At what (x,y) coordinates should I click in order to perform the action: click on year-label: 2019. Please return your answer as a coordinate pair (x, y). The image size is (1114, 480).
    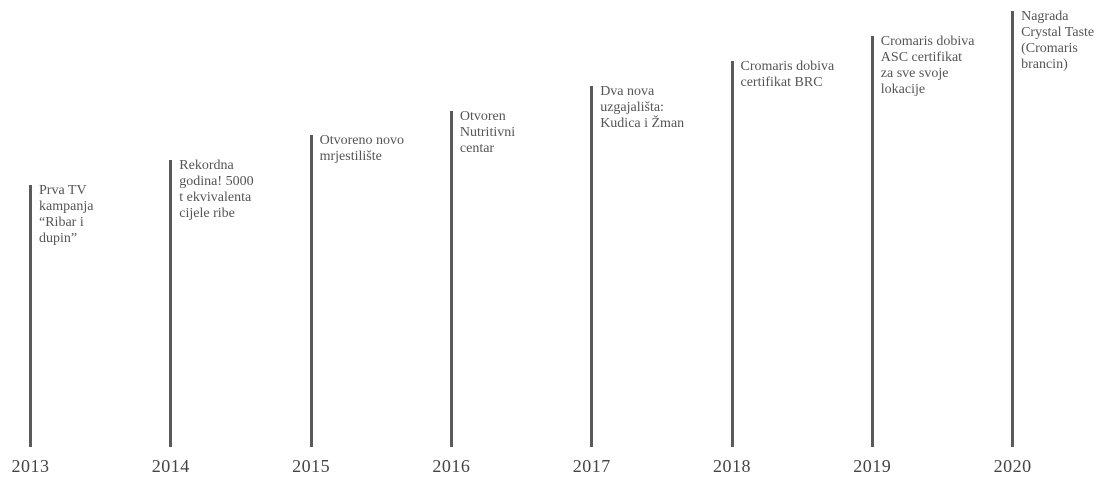
    Looking at the image, I should click on (872, 466).